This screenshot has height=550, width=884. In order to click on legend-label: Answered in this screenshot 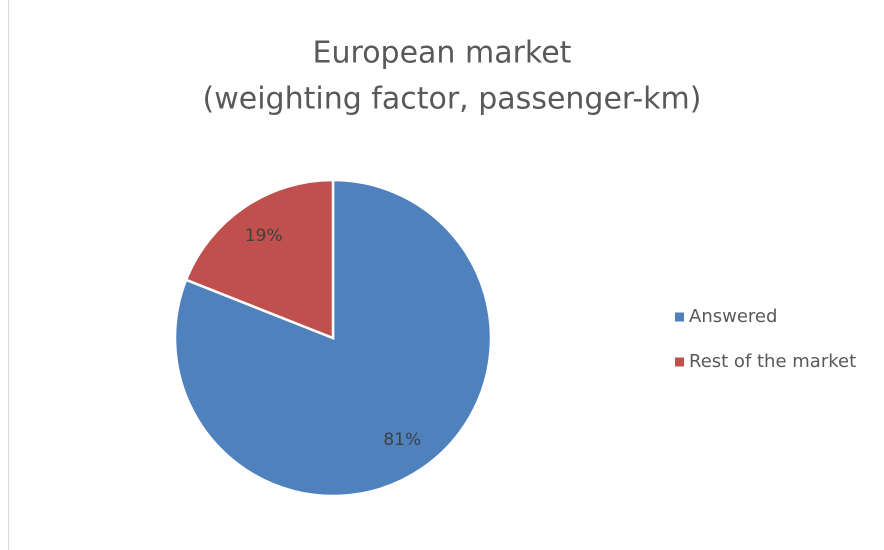, I will do `click(733, 316)`.